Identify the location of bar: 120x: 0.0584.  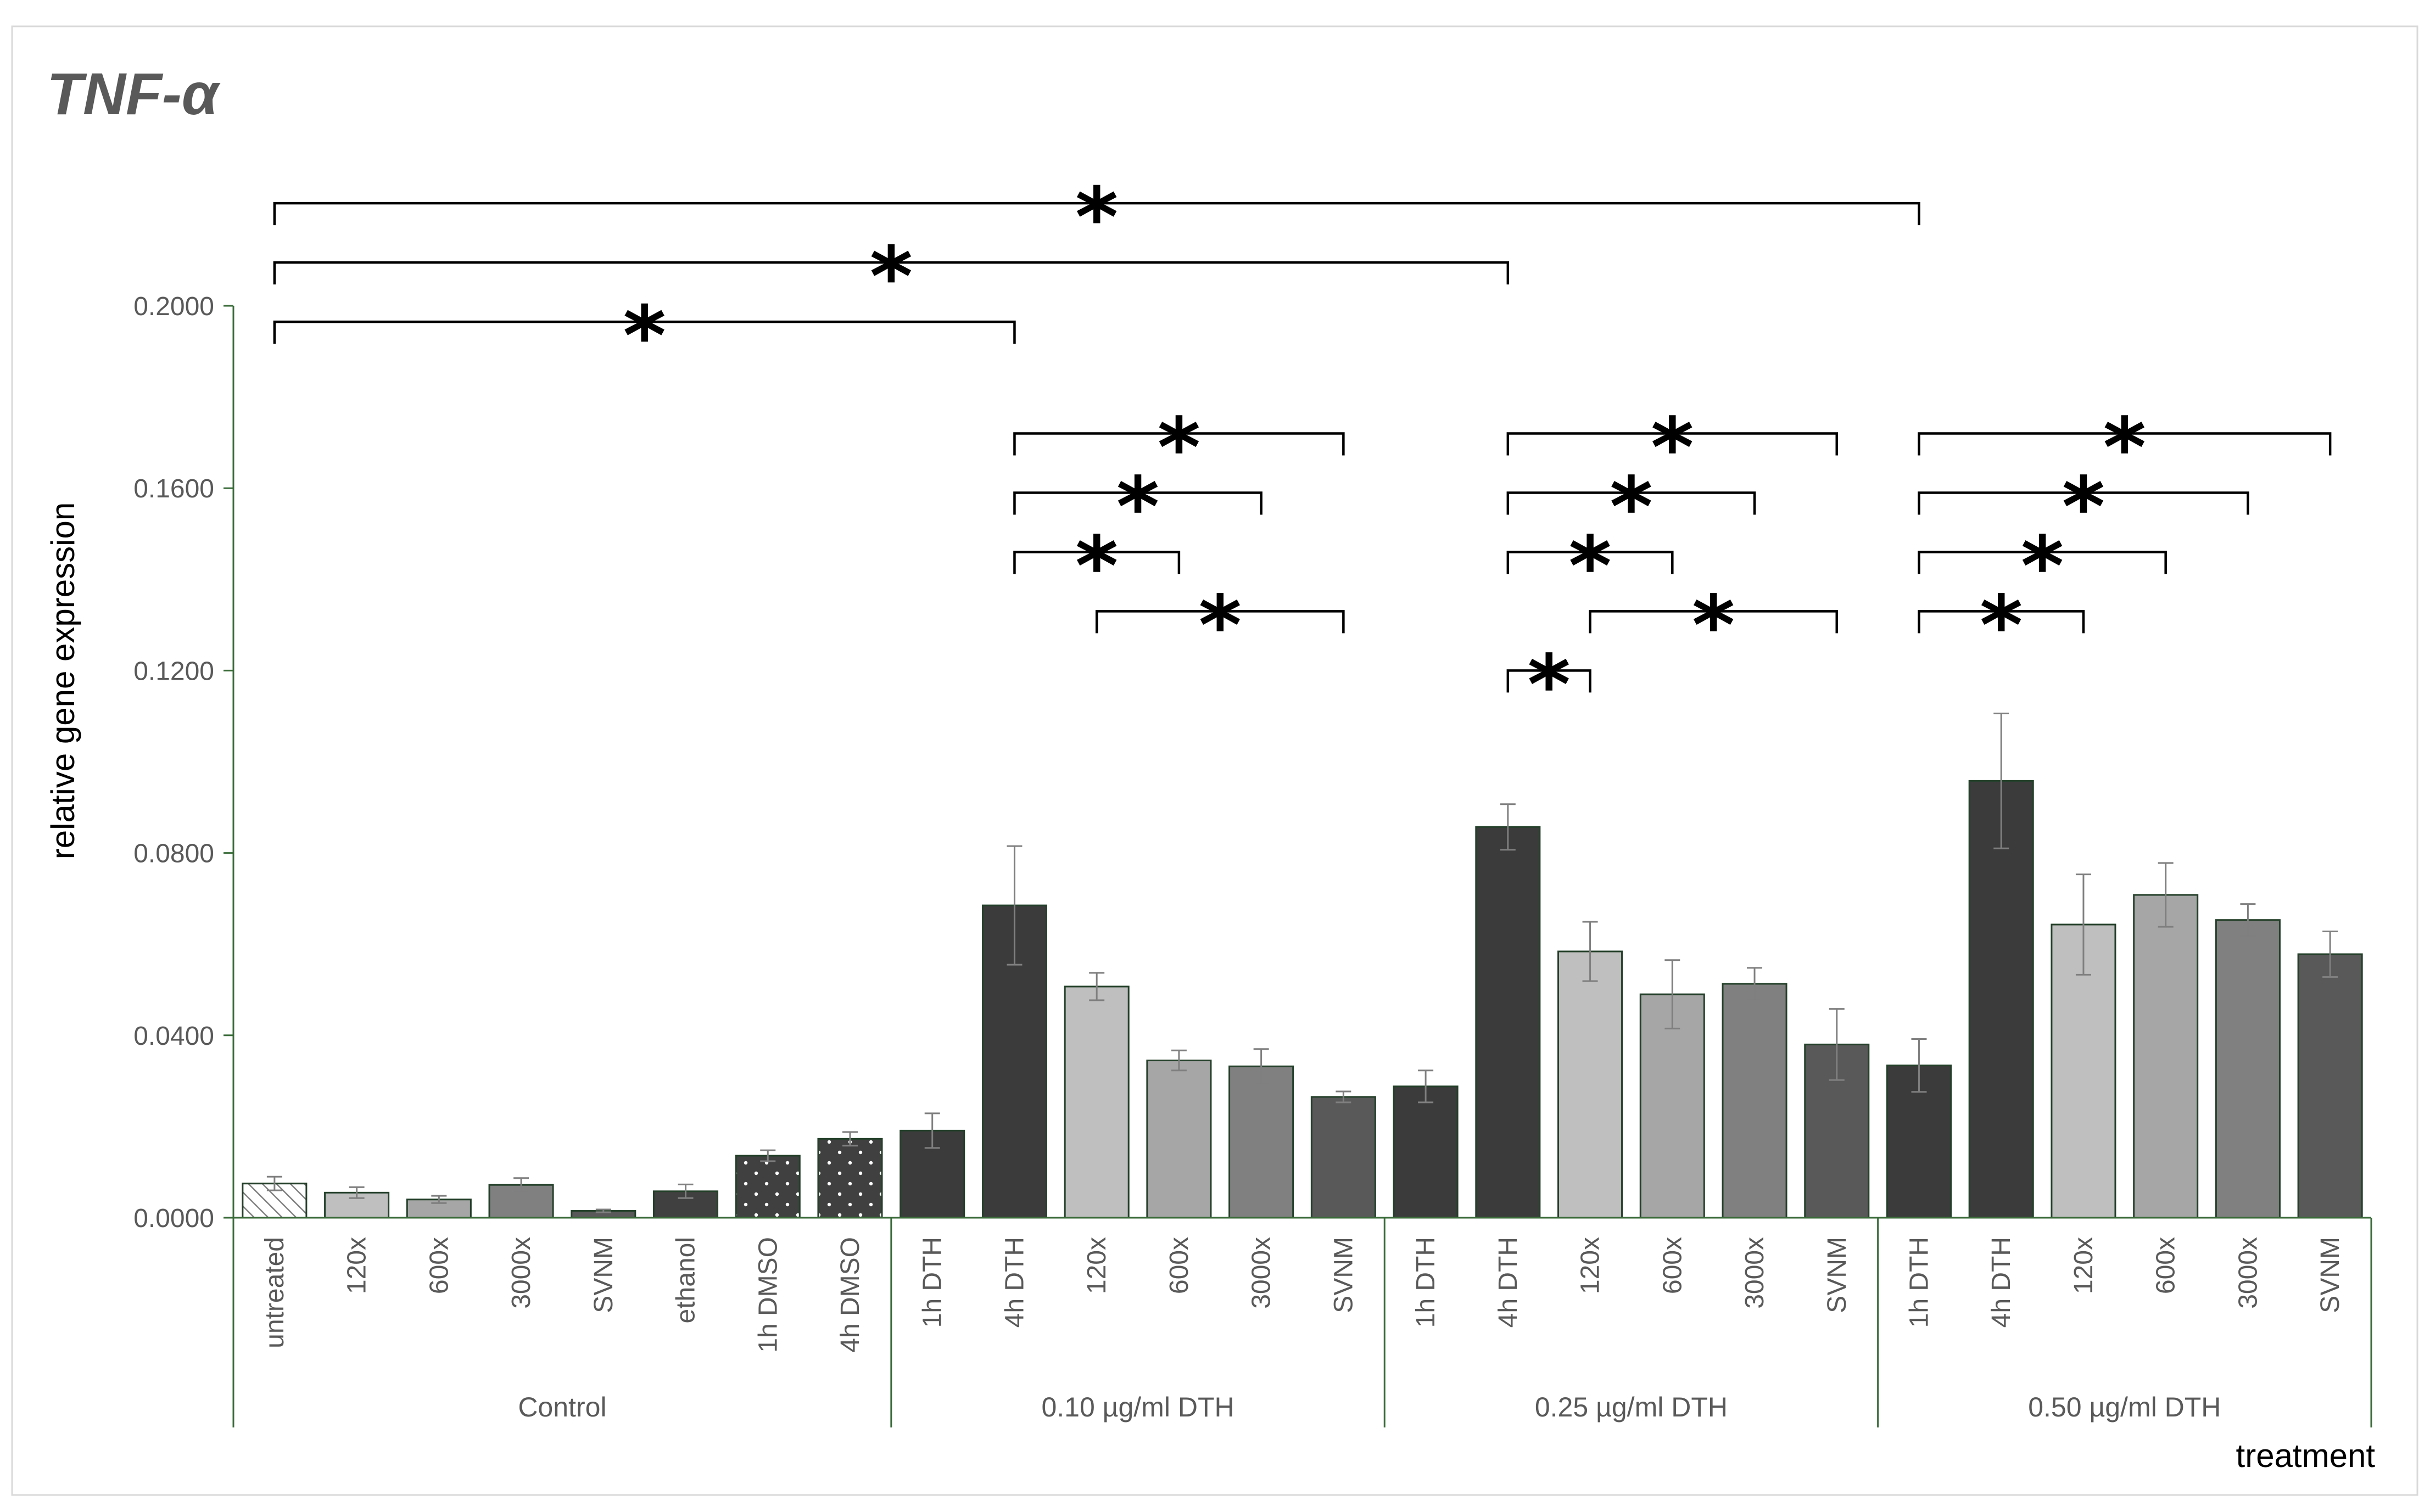
(1590, 1085).